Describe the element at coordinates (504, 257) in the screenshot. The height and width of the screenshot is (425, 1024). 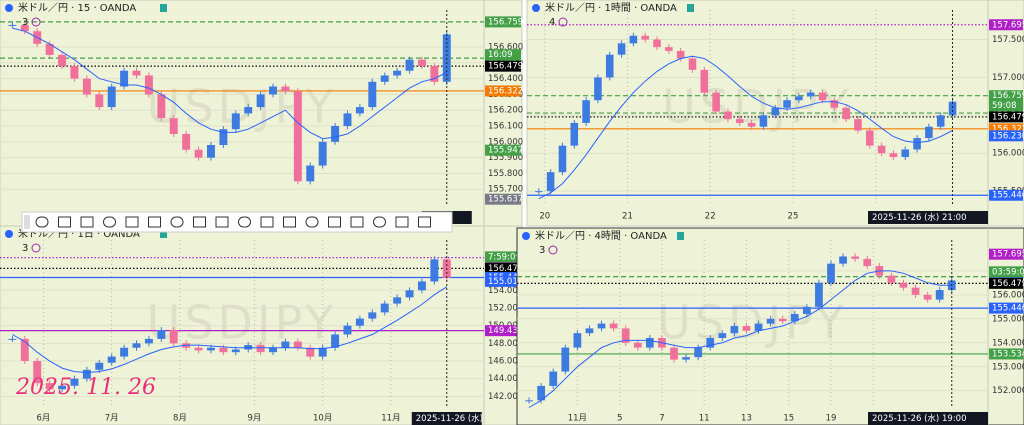
I see `countdown-label: 7:59:09` at that location.